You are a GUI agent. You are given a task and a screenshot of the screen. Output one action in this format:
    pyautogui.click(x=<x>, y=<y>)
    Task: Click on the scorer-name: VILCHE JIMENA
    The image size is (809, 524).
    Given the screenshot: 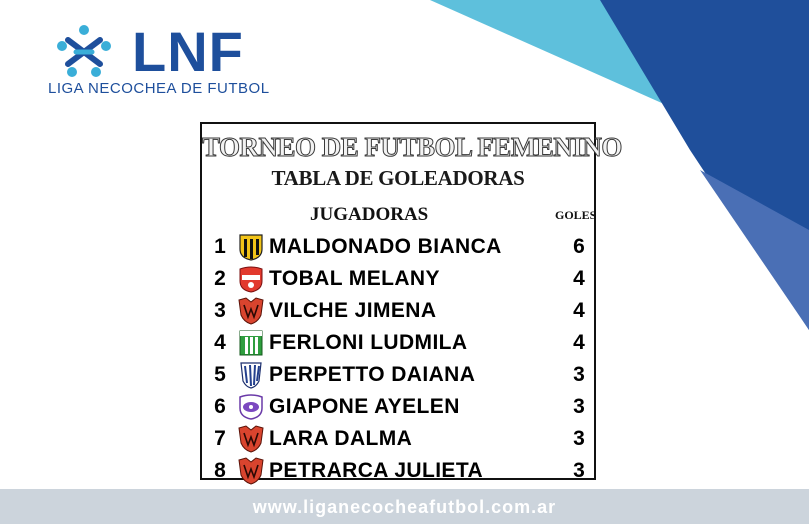 What is the action you would take?
    pyautogui.click(x=353, y=310)
    